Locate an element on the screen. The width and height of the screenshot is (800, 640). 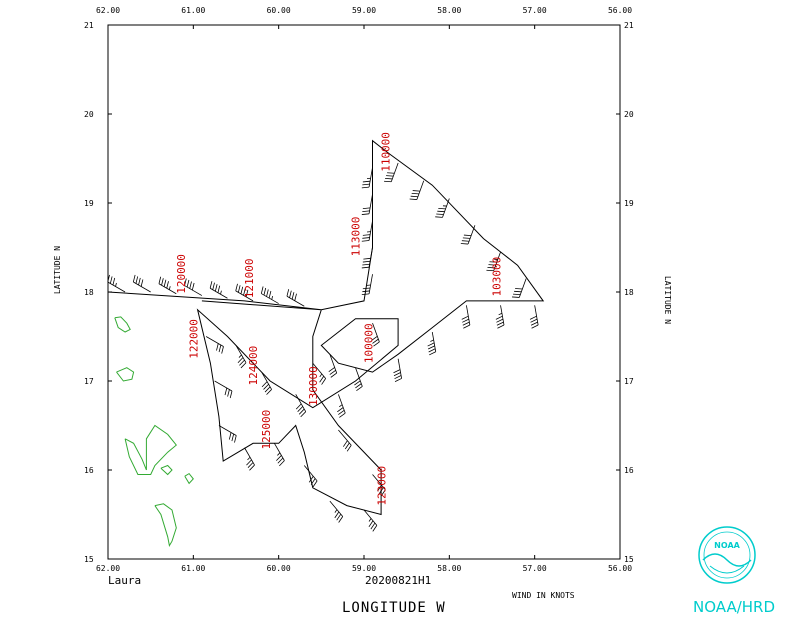
y-tick-label: 16 is located at coordinates (629, 470).